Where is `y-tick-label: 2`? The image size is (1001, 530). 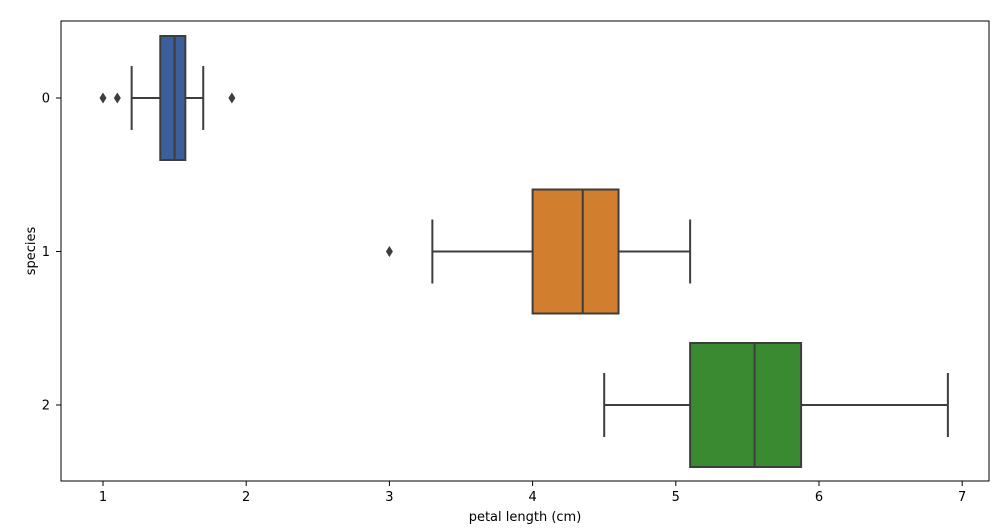
y-tick-label: 2 is located at coordinates (46, 406).